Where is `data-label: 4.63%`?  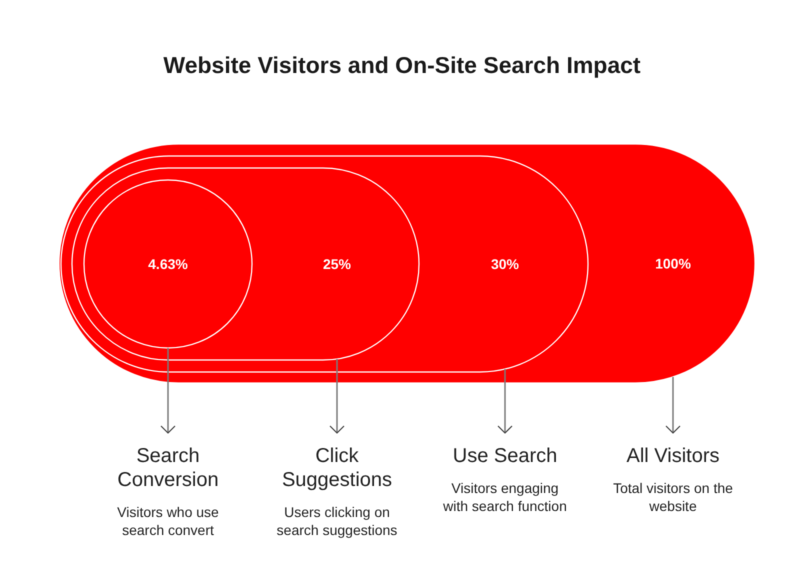
data-label: 4.63% is located at coordinates (168, 264).